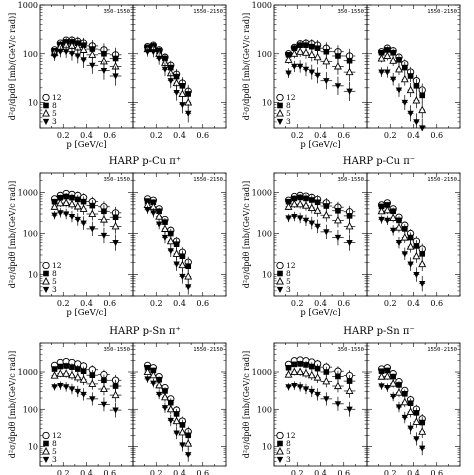 This screenshot has height=475, width=474. Describe the element at coordinates (413, 472) in the screenshot. I see `x-tick-label: 0.4` at that location.